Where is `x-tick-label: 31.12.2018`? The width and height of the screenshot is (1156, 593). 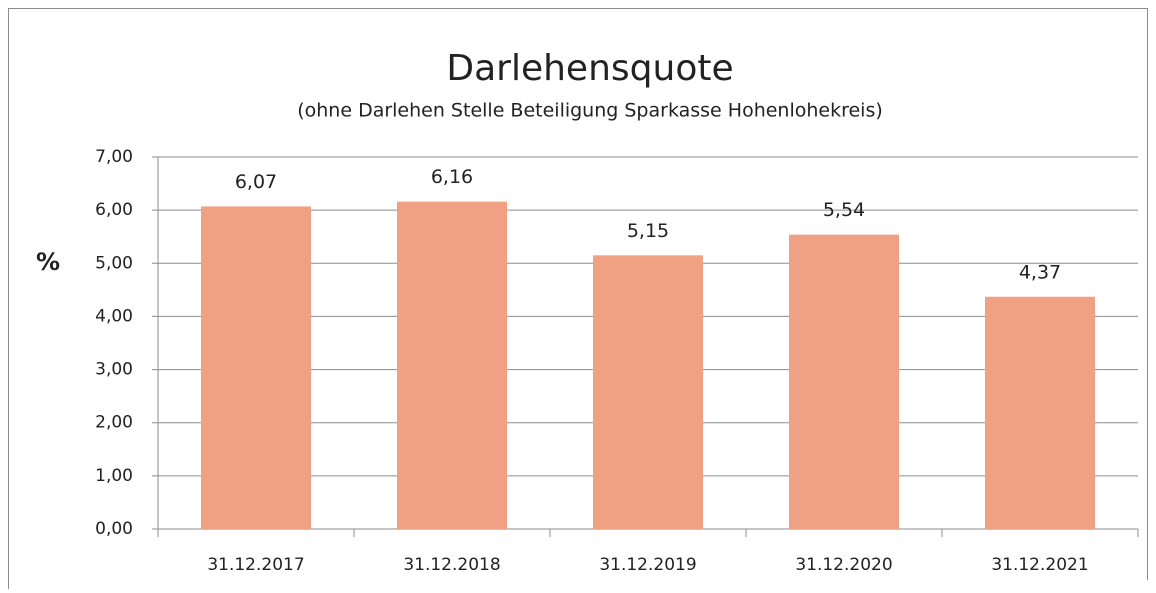 x-tick-label: 31.12.2018 is located at coordinates (451, 565).